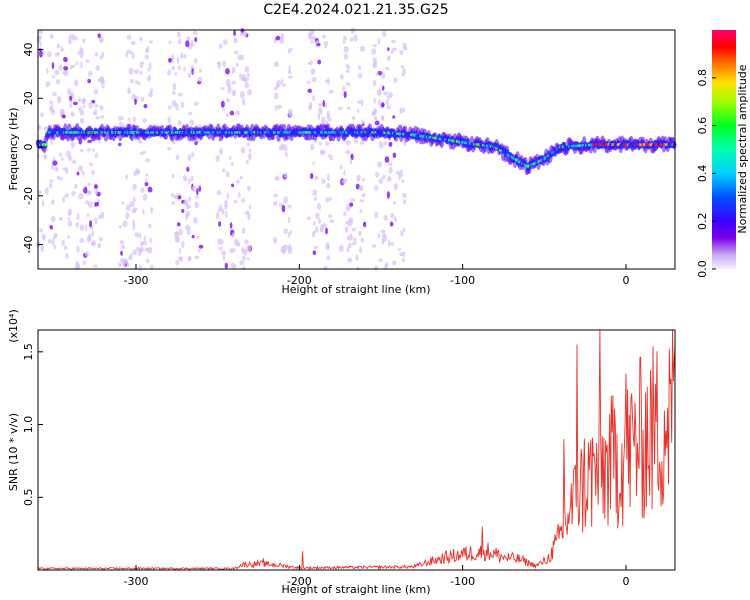 The height and width of the screenshot is (600, 750). What do you see at coordinates (13, 452) in the screenshot?
I see `snr-y-label: SNR (10 * v/v)` at bounding box center [13, 452].